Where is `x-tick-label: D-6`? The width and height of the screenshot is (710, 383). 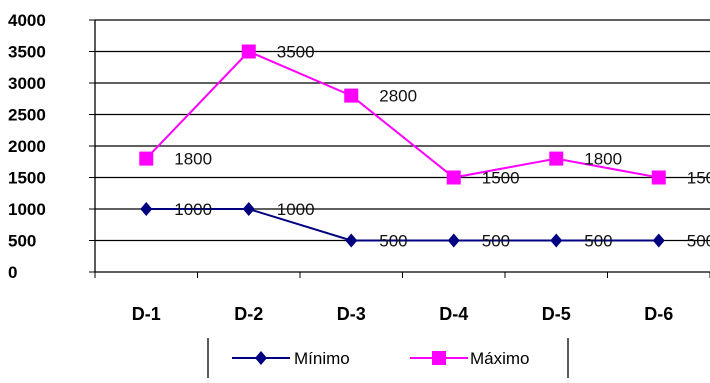
x-tick-label: D-6 is located at coordinates (658, 314).